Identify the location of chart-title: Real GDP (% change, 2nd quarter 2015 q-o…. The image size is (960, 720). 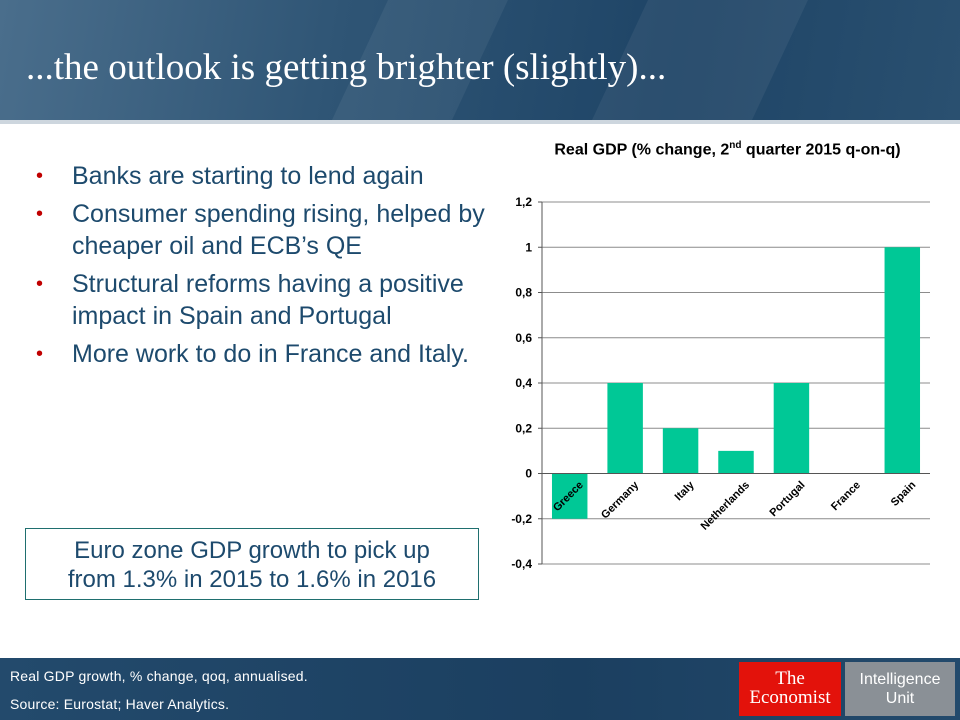
(727, 149).